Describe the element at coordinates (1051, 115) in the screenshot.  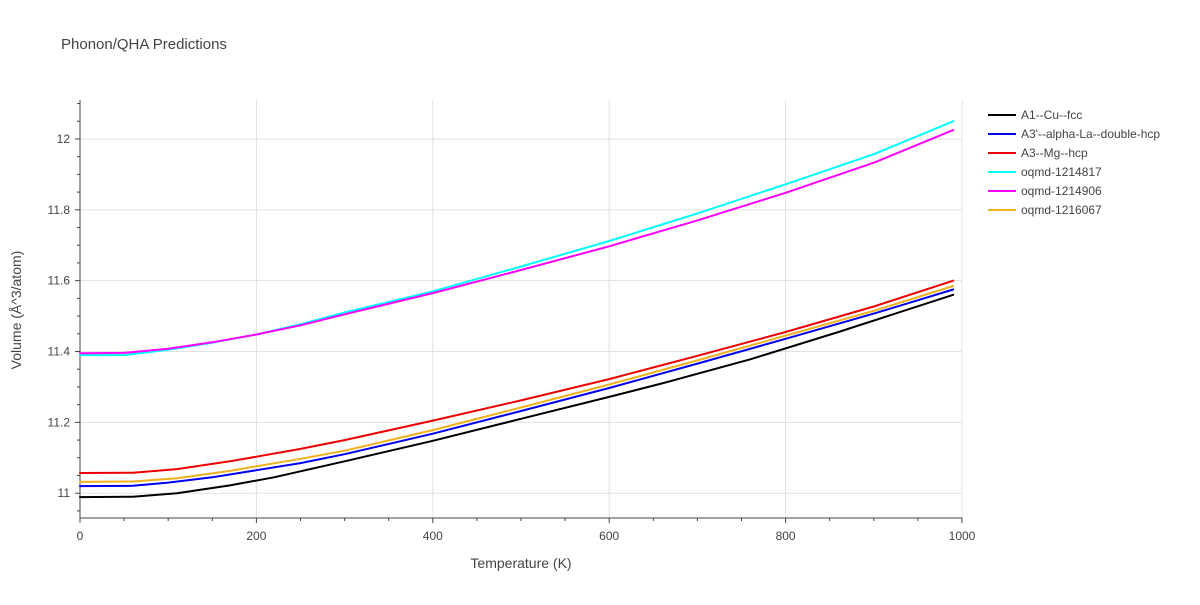
I see `legend-label: A1--Cu--fcc` at that location.